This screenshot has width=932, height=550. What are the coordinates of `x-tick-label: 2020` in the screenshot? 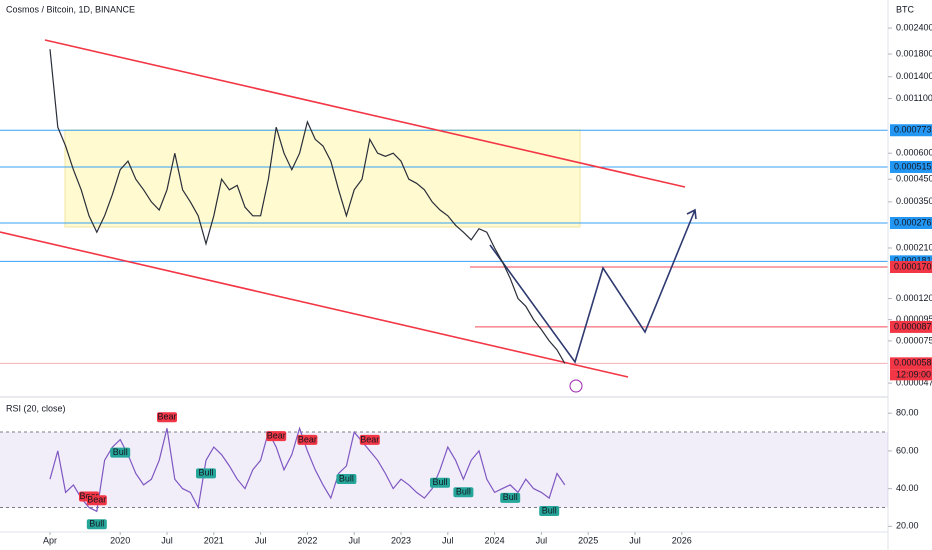 It's located at (120, 540).